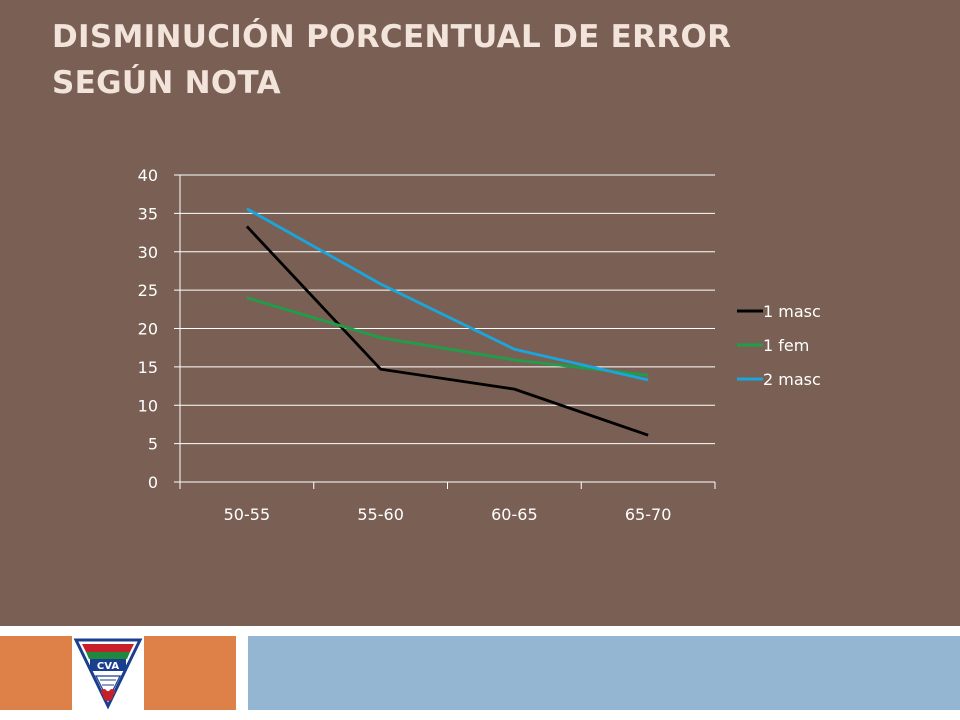 The image size is (960, 720). What do you see at coordinates (166, 83) in the screenshot?
I see `title-line-2: SEGÚN NOTA` at bounding box center [166, 83].